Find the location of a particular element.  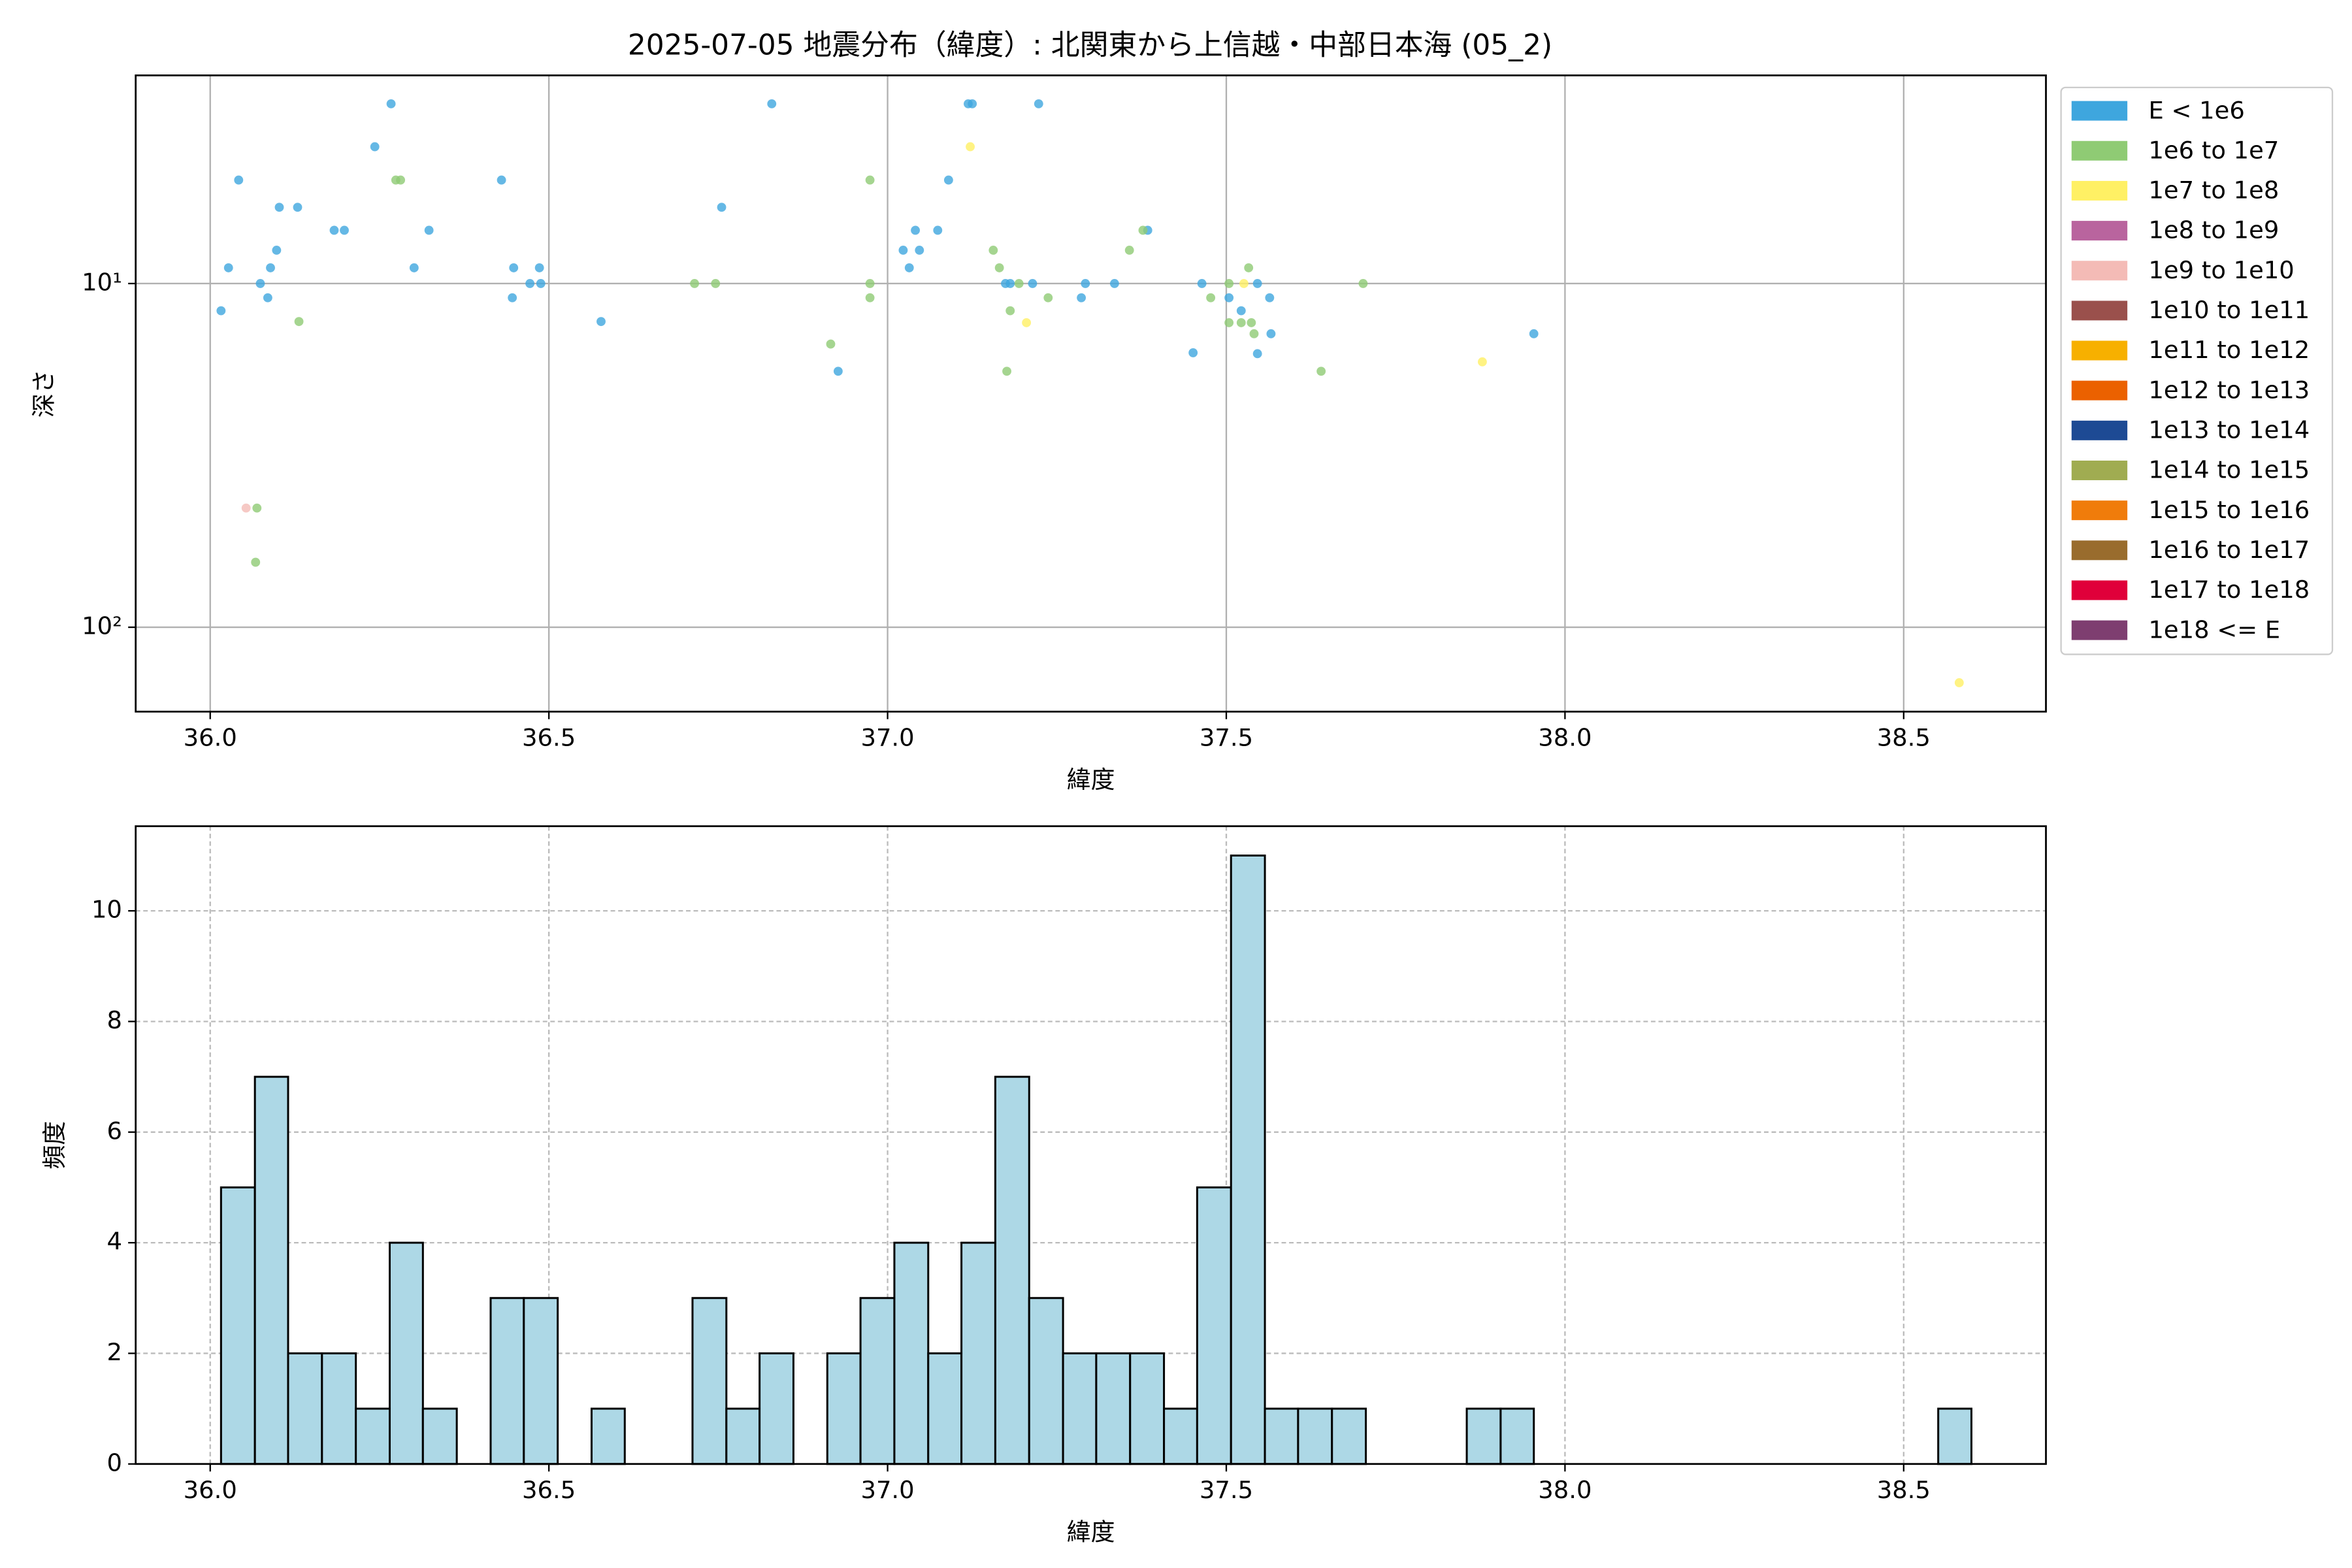

legend-label: 1e8 to 1e9 is located at coordinates (2213, 230).